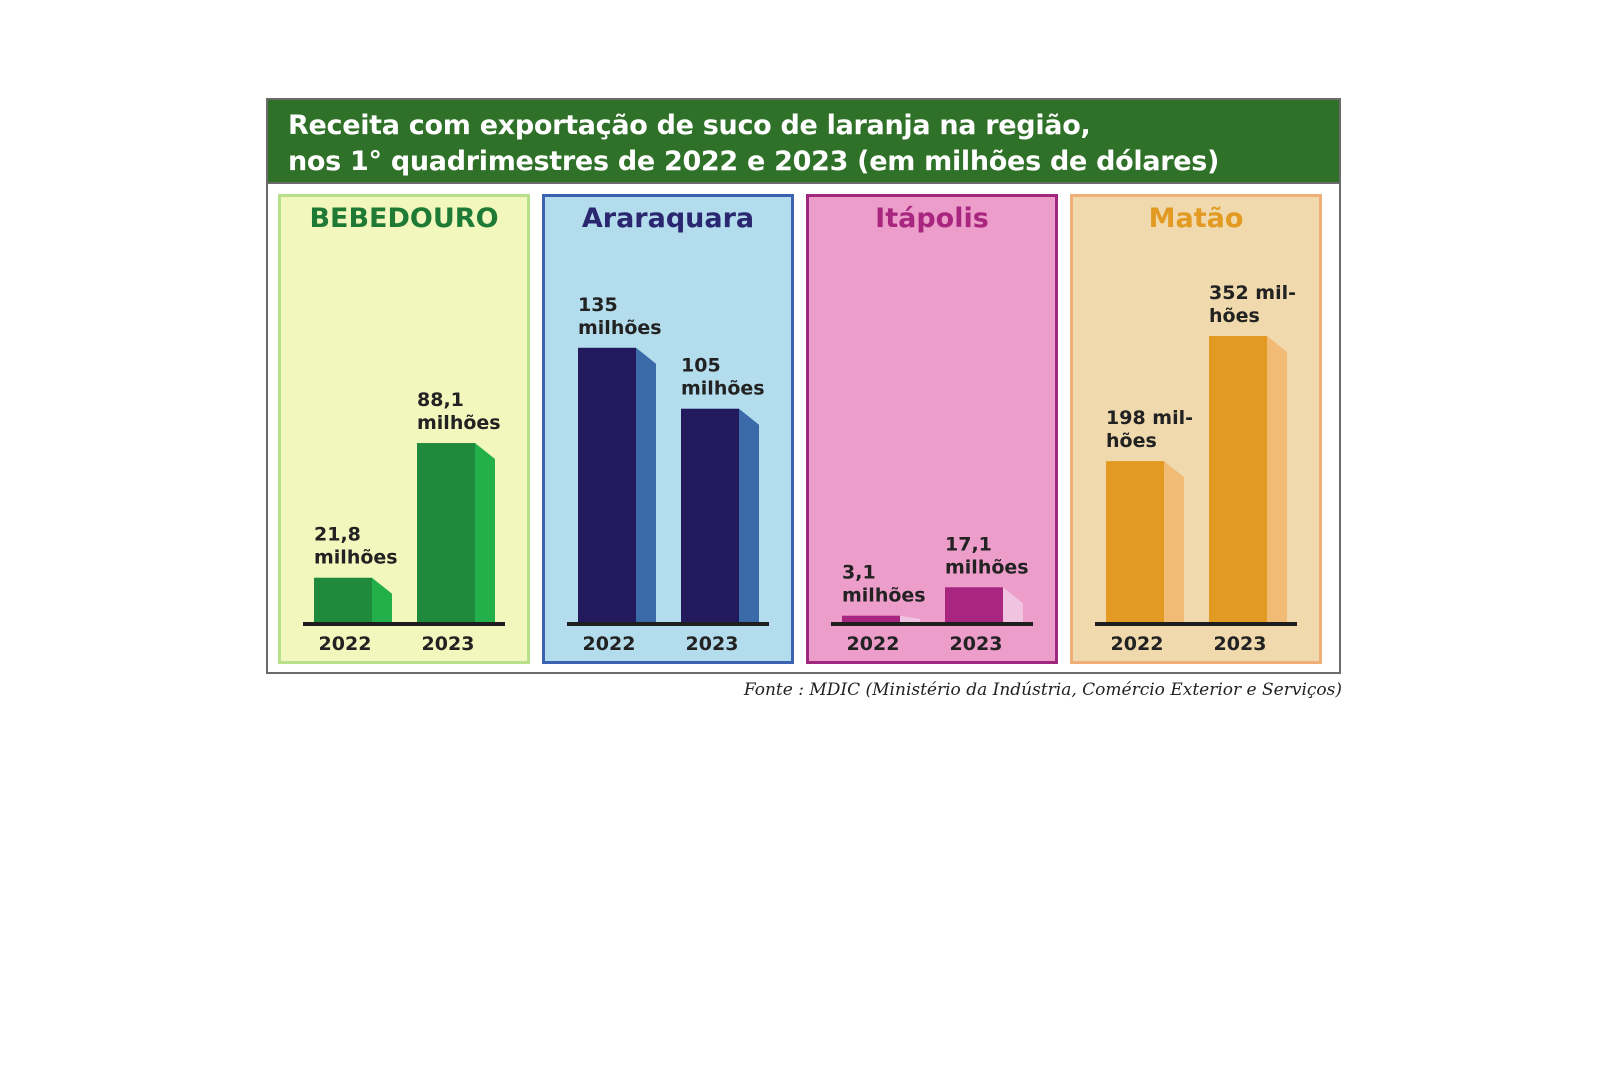 This screenshot has height=1076, width=1600. I want to click on panel-itapolis: Itápolis 3,1 milhões 2022 17,1 milhões 2023, so click(932, 429).